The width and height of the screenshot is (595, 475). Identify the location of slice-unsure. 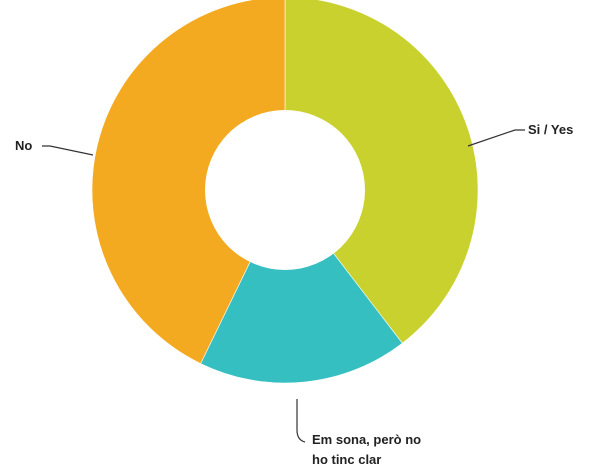
(301, 286).